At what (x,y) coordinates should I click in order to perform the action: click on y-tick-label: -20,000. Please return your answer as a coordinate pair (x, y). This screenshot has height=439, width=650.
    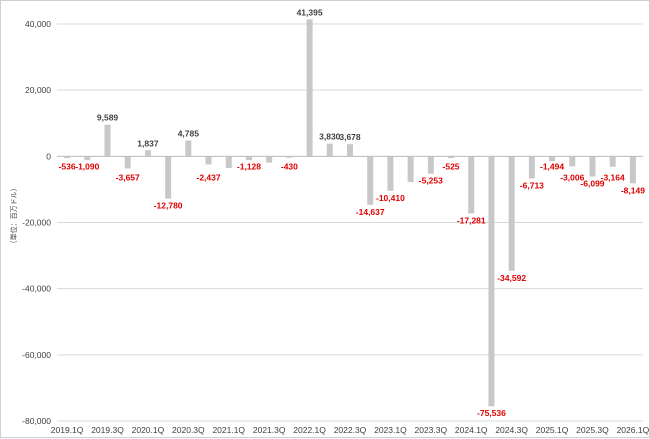
    Looking at the image, I should click on (36, 223).